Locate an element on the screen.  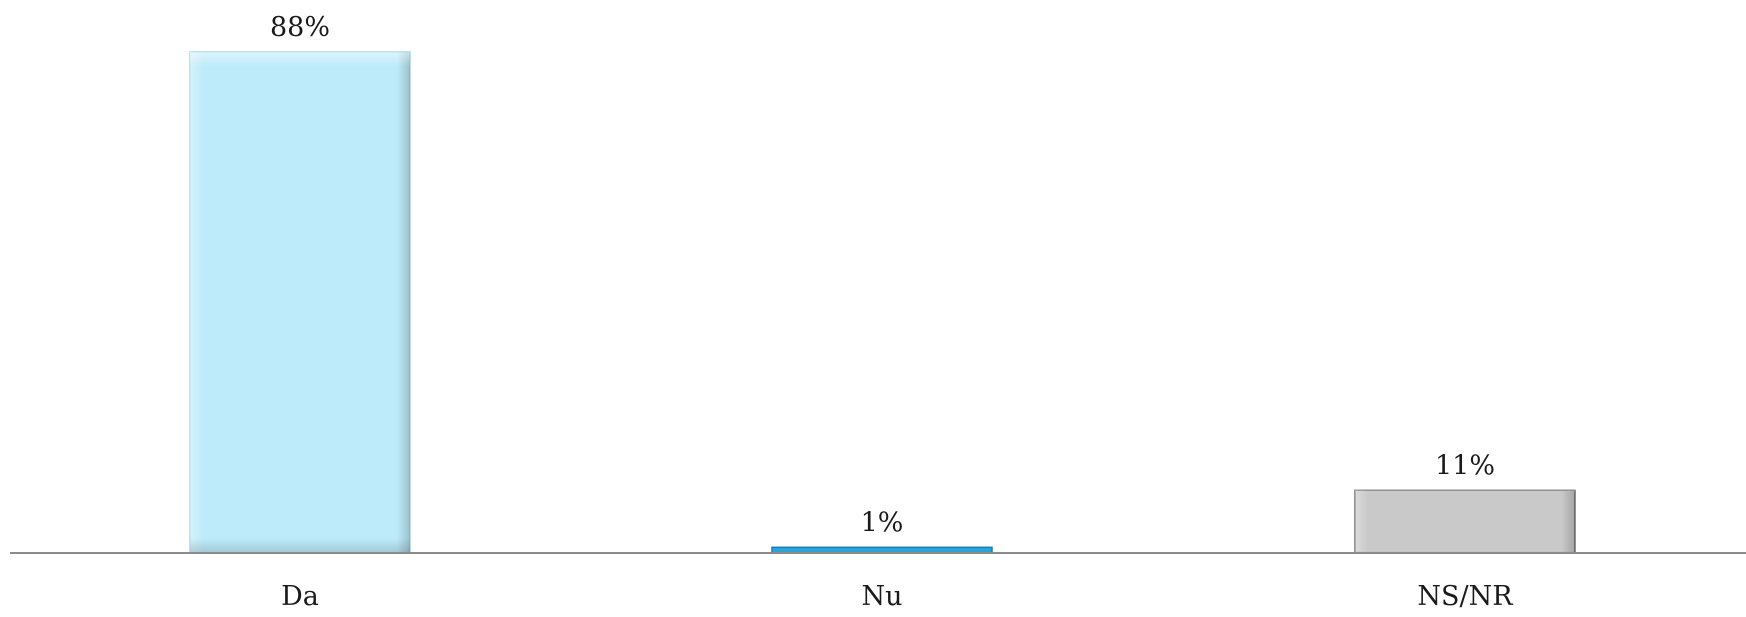
x-tick-label-ns-nr: NS/NR is located at coordinates (1465, 596).